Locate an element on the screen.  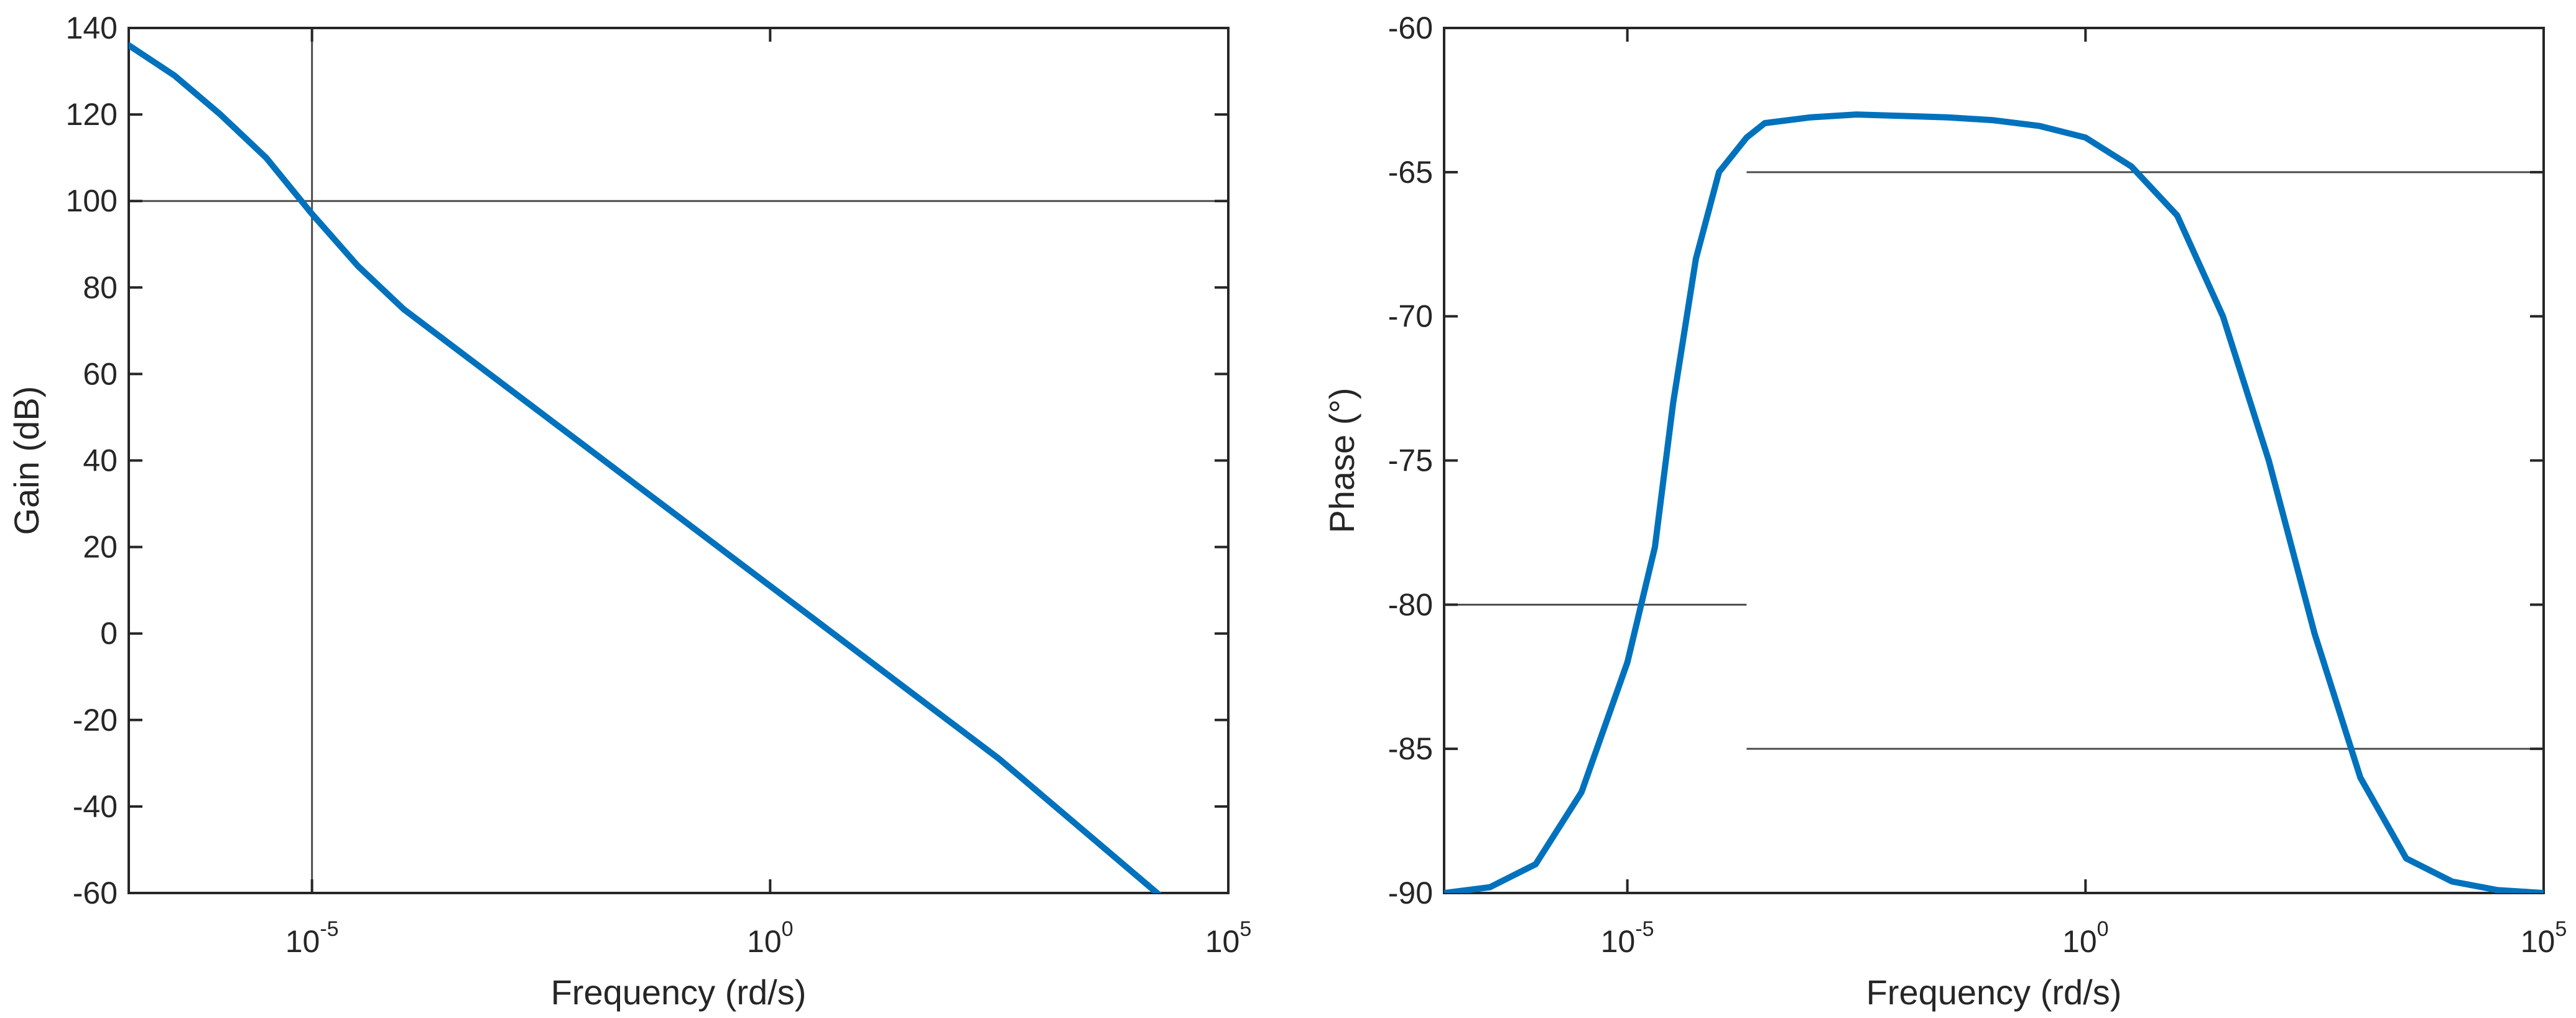
y-tick-label: -90 is located at coordinates (1411, 893).